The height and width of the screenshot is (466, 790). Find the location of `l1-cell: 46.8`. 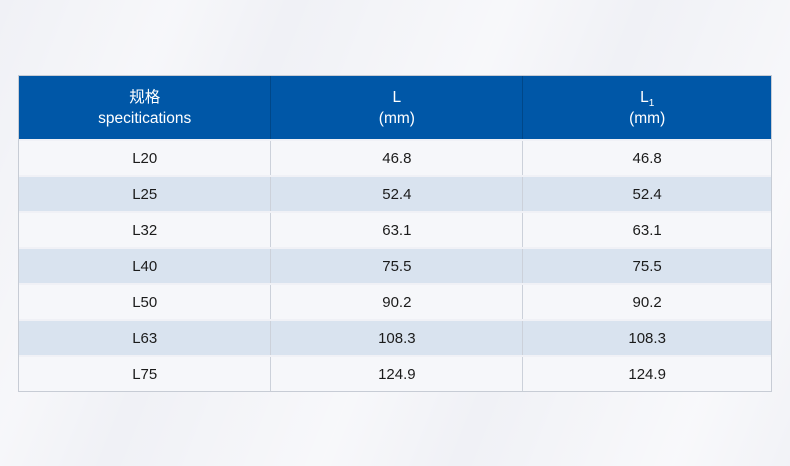

l1-cell: 46.8 is located at coordinates (646, 157).